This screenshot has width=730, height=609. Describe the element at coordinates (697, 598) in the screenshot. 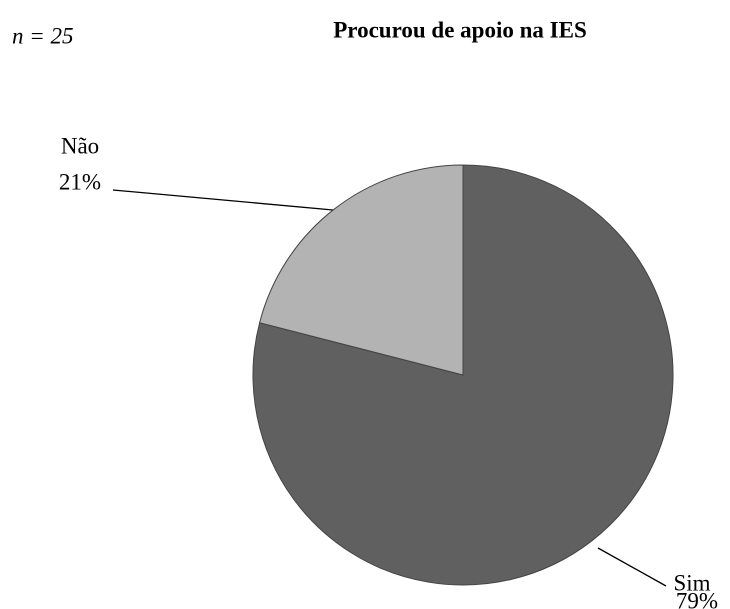

I see `slice-value-label: 79%` at that location.